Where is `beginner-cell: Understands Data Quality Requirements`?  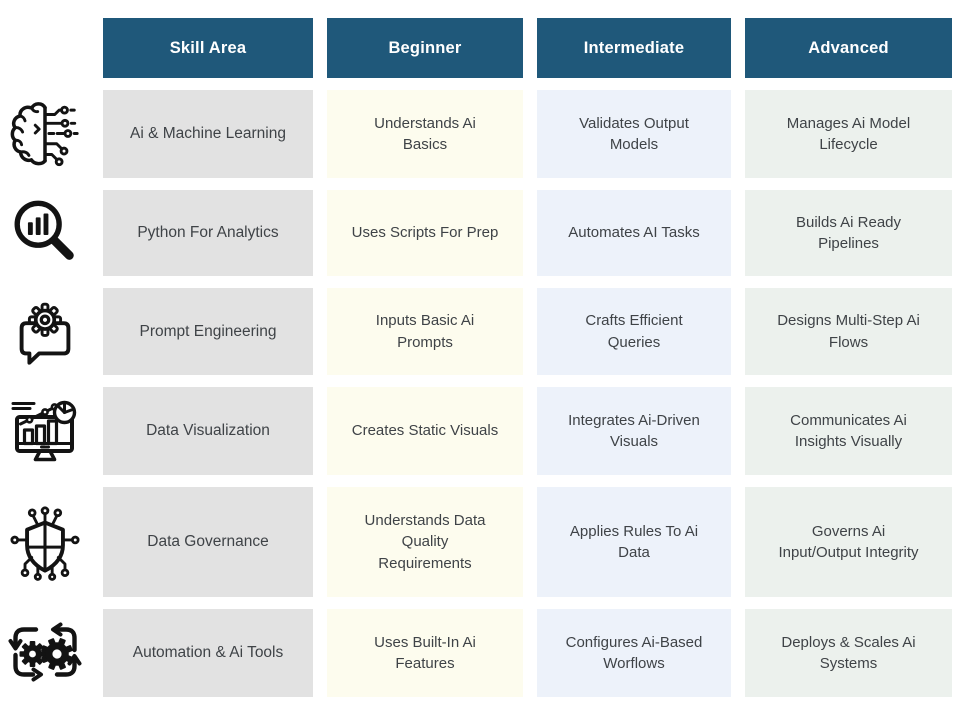 beginner-cell: Understands Data Quality Requirements is located at coordinates (425, 542).